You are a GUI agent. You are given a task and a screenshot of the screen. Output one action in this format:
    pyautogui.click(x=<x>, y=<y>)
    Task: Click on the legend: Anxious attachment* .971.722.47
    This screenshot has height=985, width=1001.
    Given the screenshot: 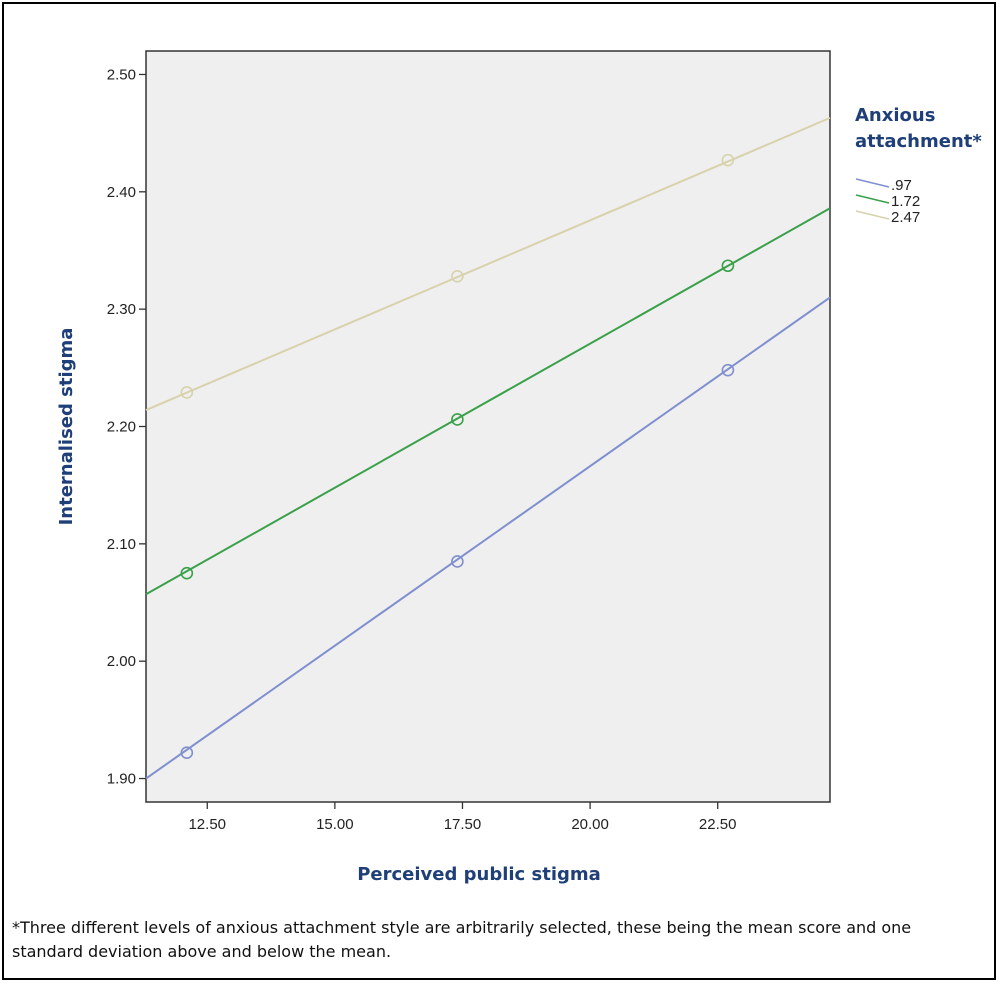 What is the action you would take?
    pyautogui.click(x=918, y=165)
    